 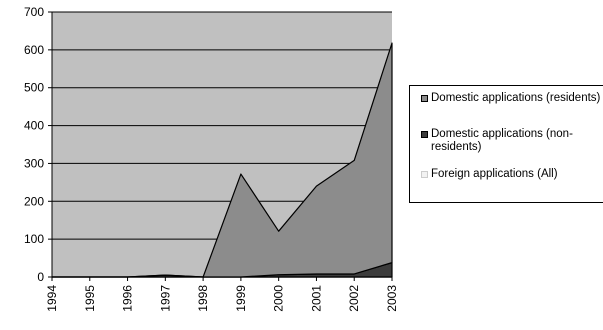 I want to click on x-tick-label: 1995, so click(x=90, y=298).